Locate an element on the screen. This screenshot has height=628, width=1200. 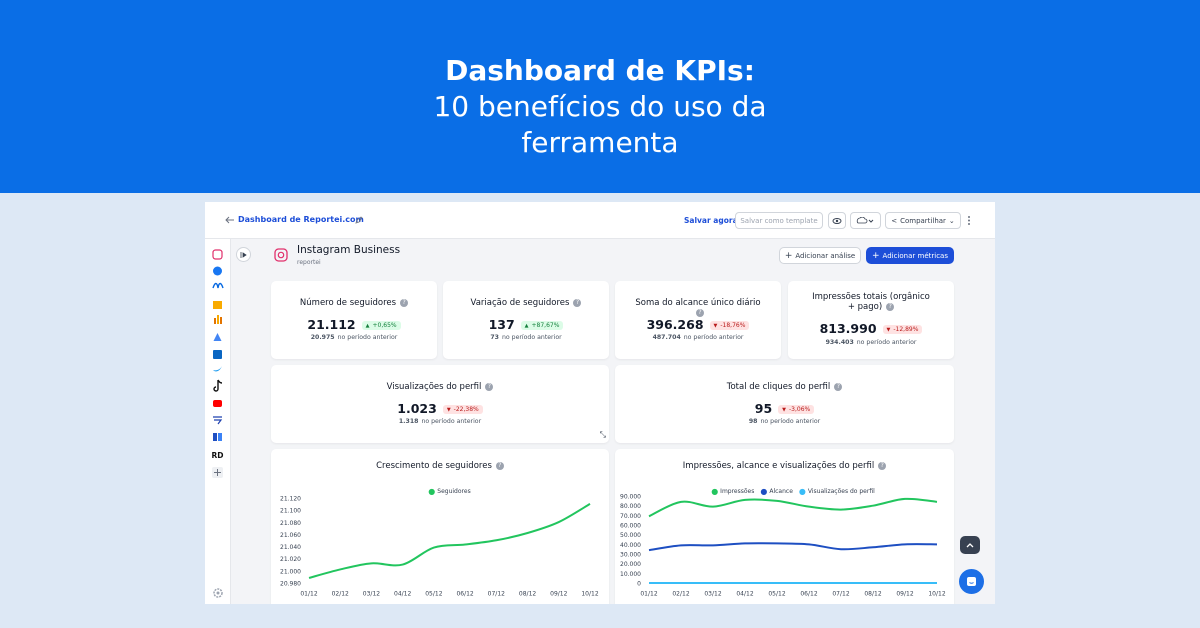
kpi-change: ▲ +87,67% is located at coordinates (542, 325).